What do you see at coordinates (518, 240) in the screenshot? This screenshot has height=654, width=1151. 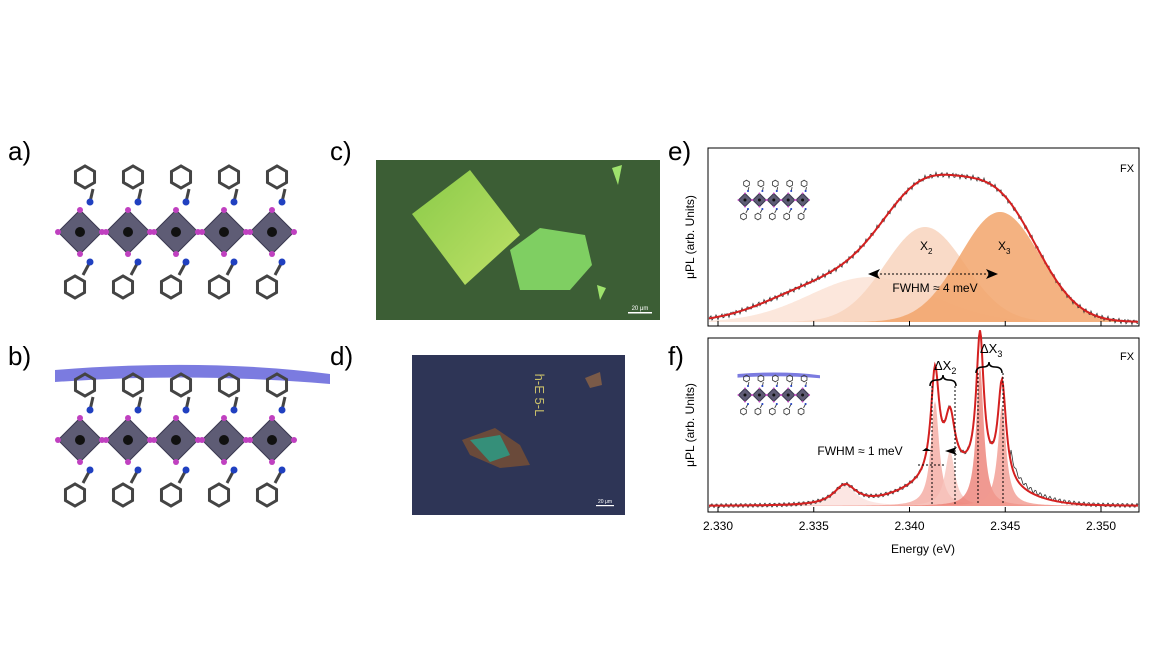 I see `micrograph-c: 20 μm` at bounding box center [518, 240].